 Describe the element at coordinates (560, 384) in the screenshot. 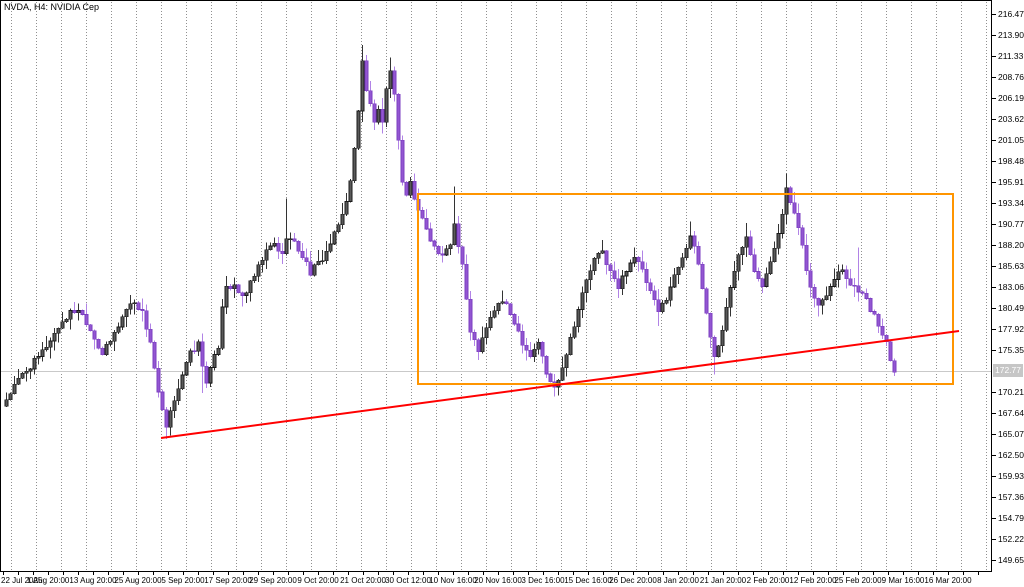

I see `trendline-annotation` at that location.